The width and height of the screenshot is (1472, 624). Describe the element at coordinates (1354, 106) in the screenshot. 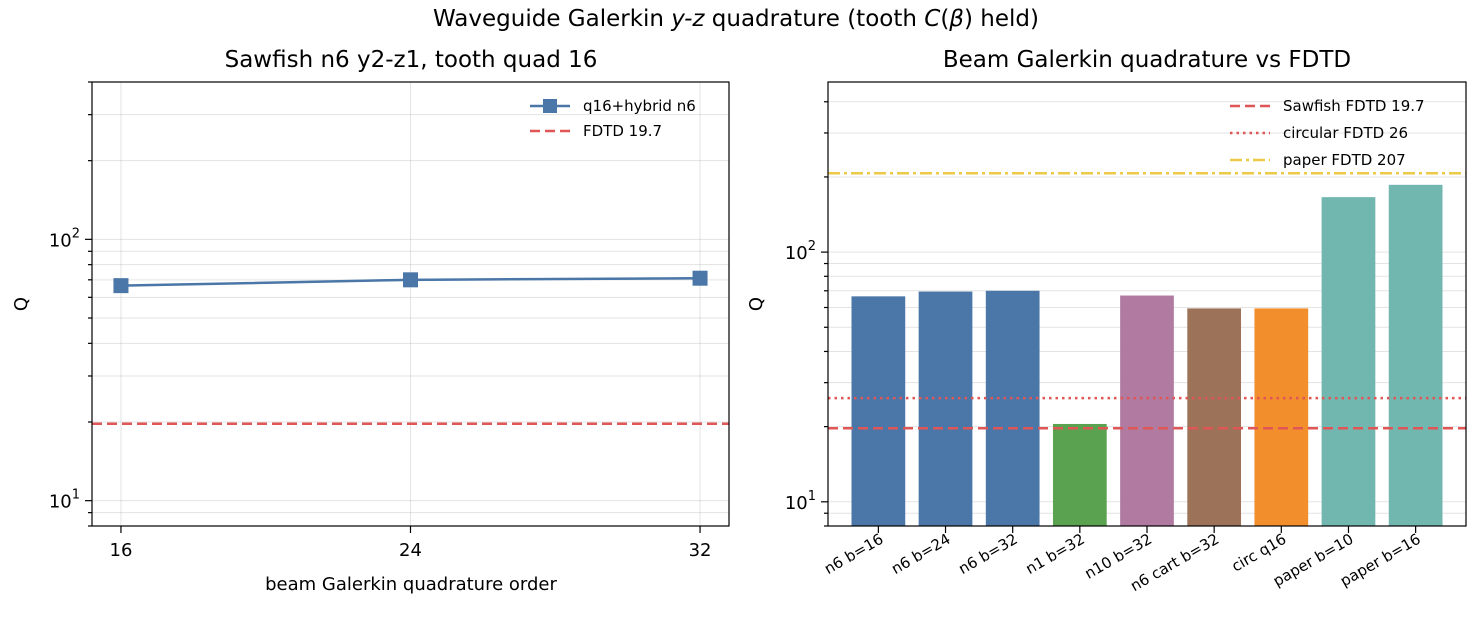

I see `legend-entry-label: Sawfish FDTD 19.7` at that location.